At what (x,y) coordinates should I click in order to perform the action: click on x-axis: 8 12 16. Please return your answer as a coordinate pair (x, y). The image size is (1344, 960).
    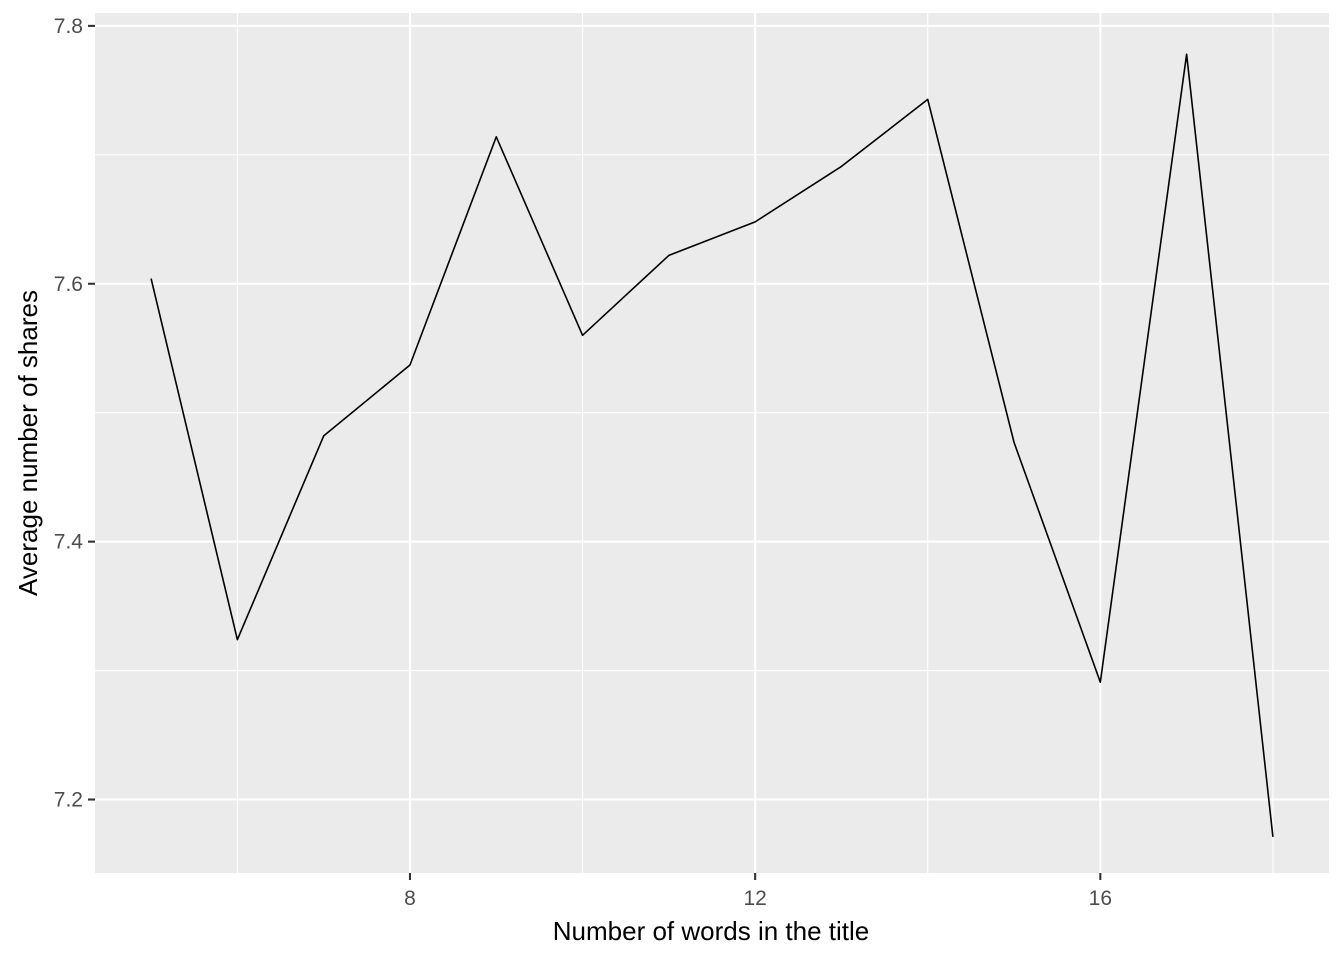
    Looking at the image, I should click on (758, 891).